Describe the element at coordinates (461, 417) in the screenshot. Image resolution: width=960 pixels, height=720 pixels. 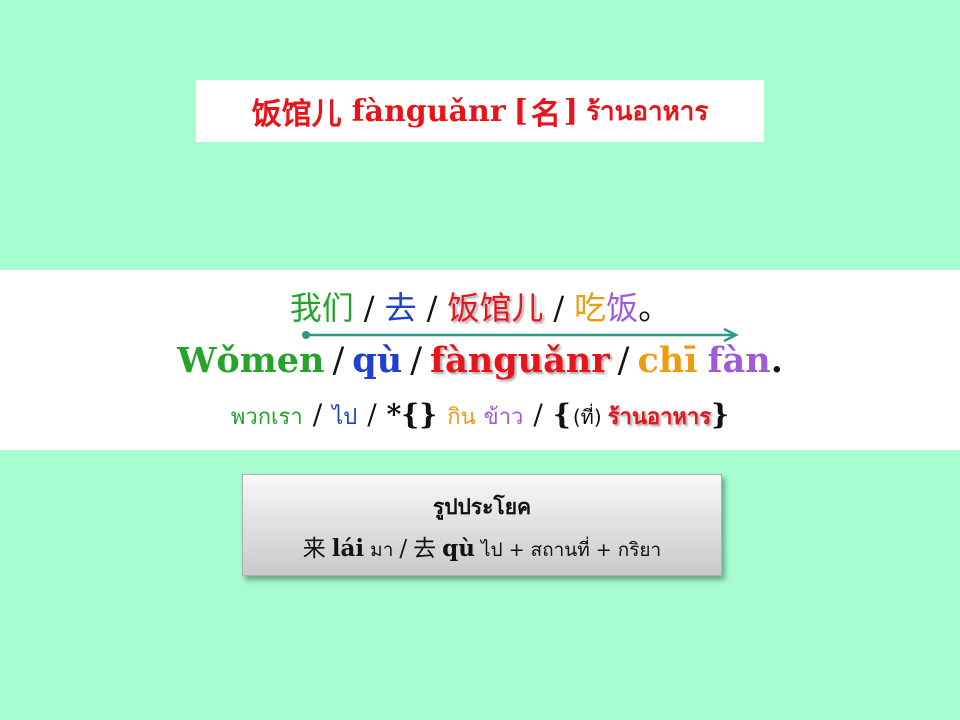
I see `thai-action-1: กิน` at that location.